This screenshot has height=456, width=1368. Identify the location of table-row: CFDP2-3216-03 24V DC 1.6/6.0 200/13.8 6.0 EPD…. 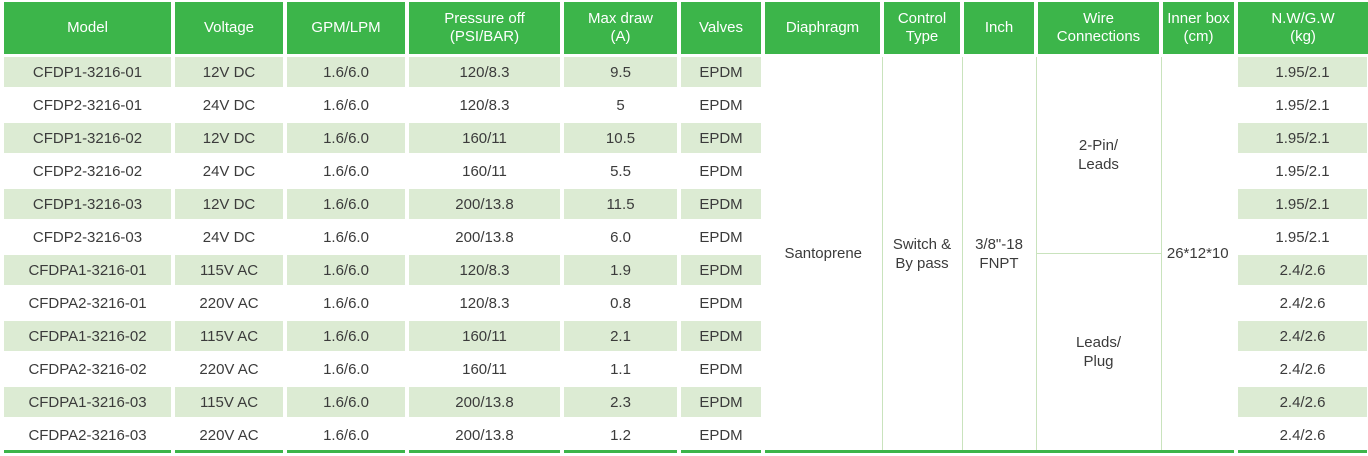
(684, 237).